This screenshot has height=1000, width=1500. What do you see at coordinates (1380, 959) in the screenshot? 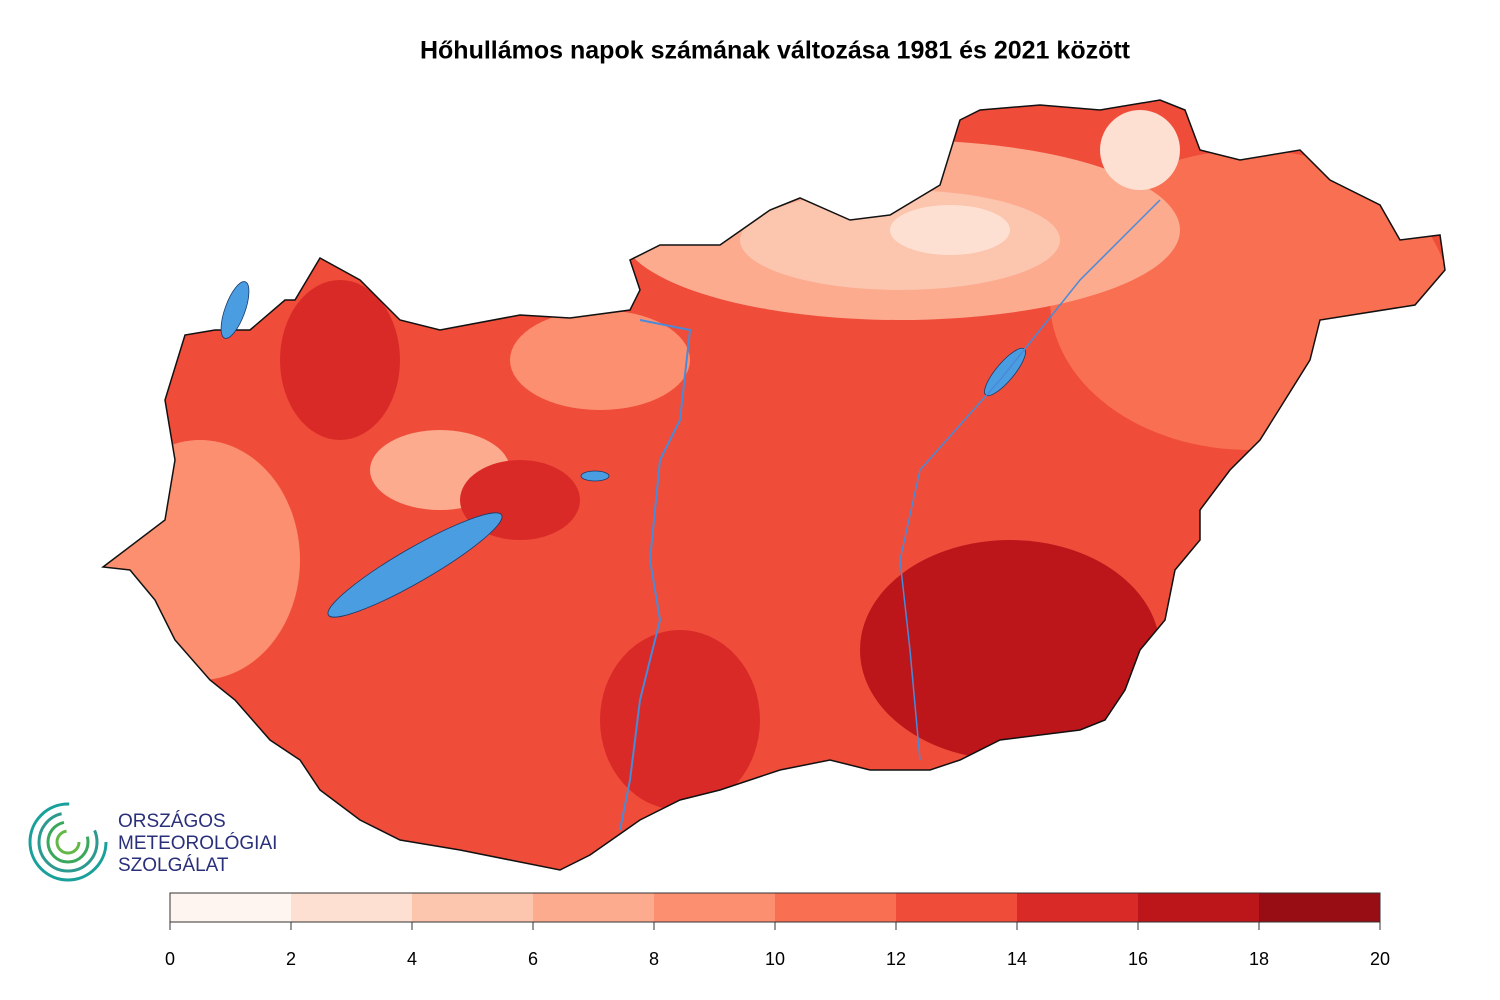
I see `tick-label: 20` at bounding box center [1380, 959].